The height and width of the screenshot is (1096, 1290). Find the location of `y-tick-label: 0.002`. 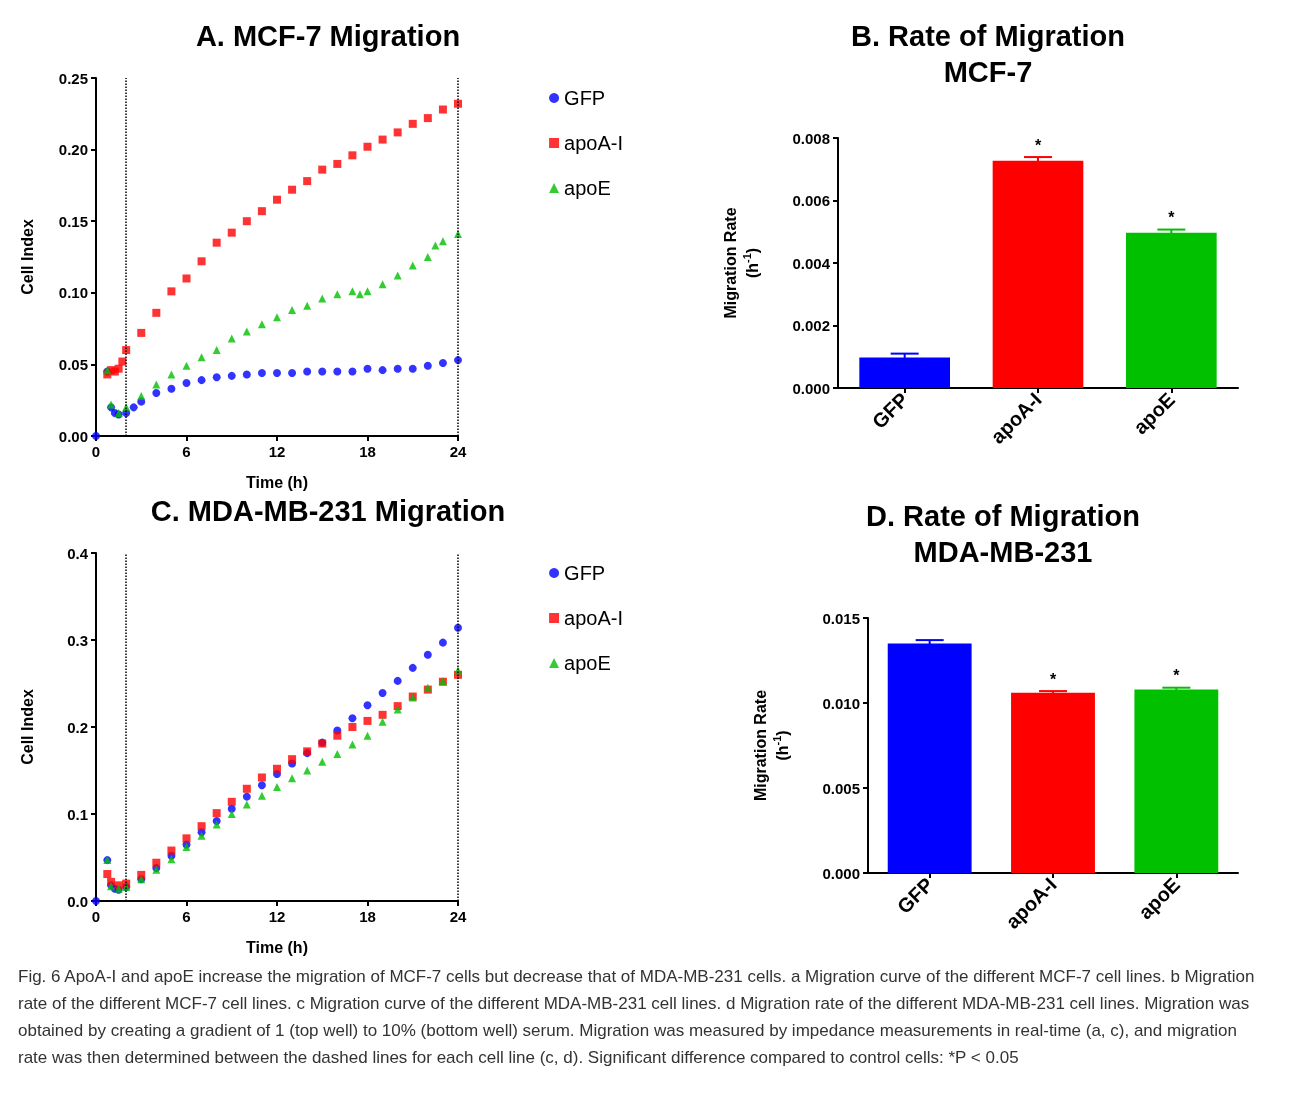

y-tick-label: 0.002 is located at coordinates (811, 325).